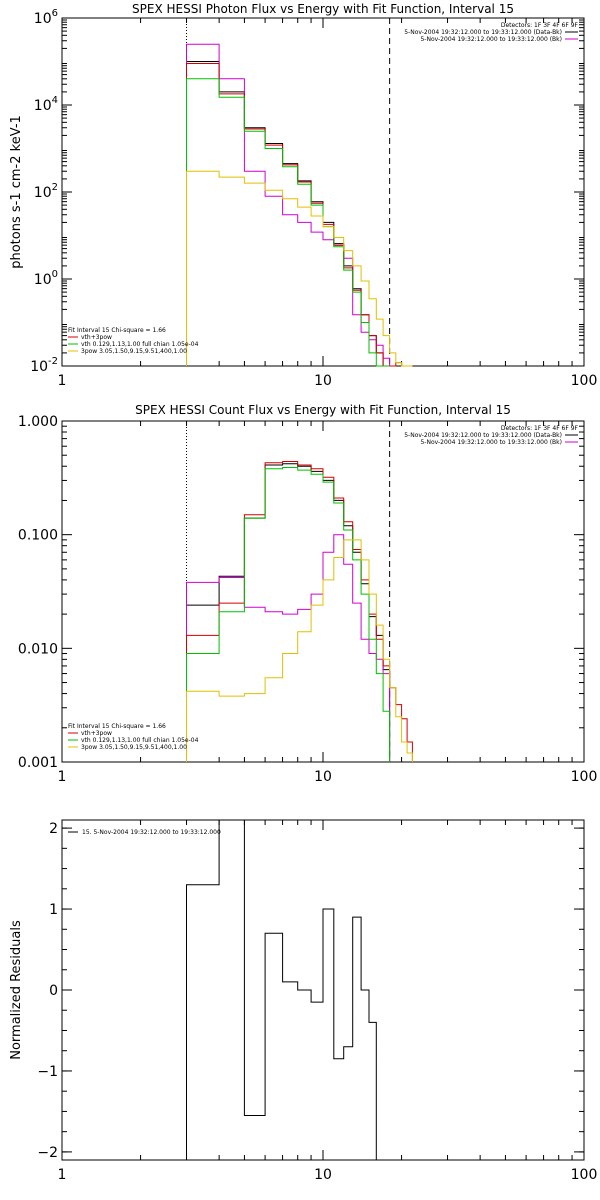  I want to click on y-tick-label: 1.000, so click(38, 422).